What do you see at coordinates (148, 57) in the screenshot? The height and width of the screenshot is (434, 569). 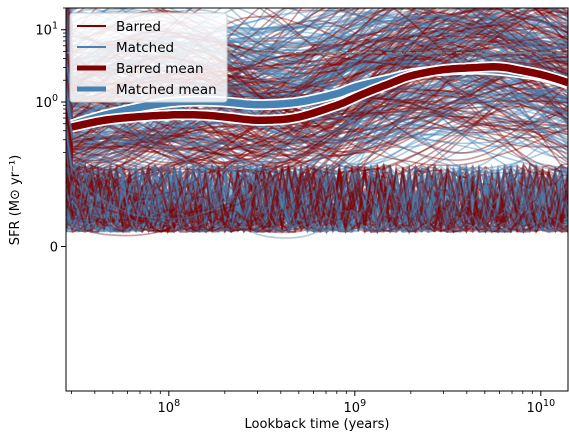 I see `legend-frame` at bounding box center [148, 57].